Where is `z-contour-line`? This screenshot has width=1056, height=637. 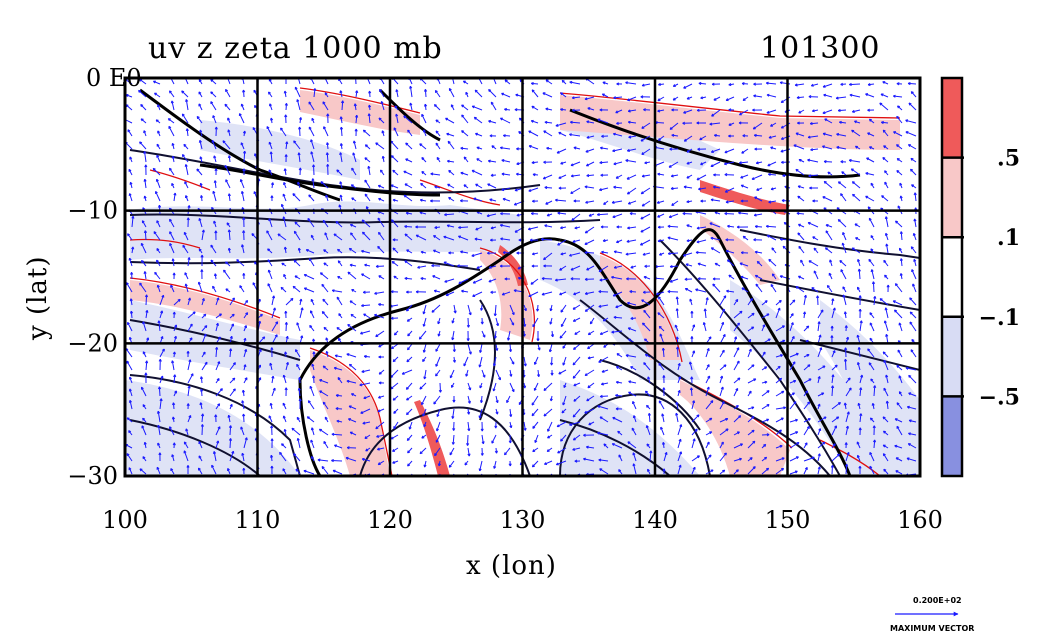 z-contour-line is located at coordinates (487, 360).